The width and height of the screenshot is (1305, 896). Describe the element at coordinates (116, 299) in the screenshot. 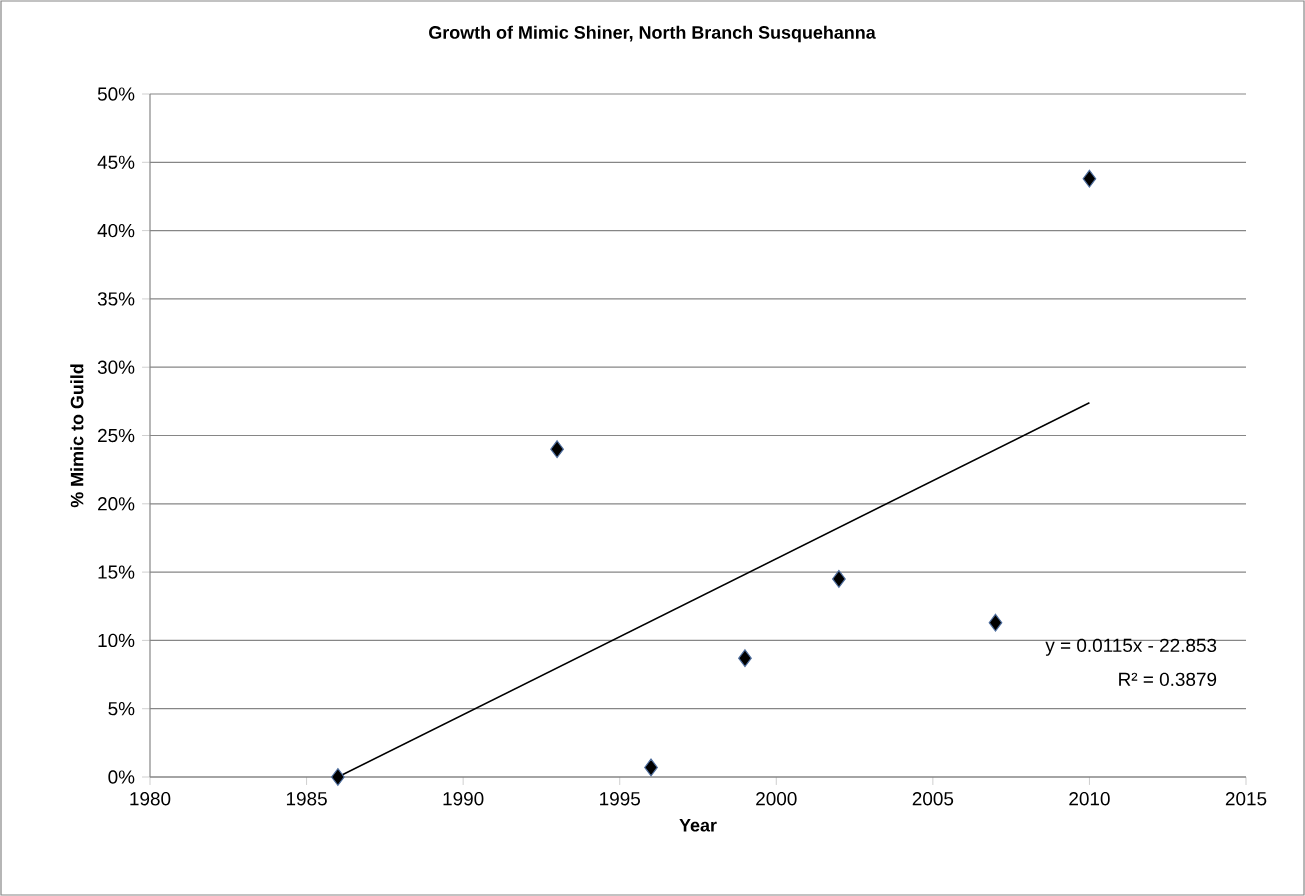

I see `y-tick-label: 35%` at that location.